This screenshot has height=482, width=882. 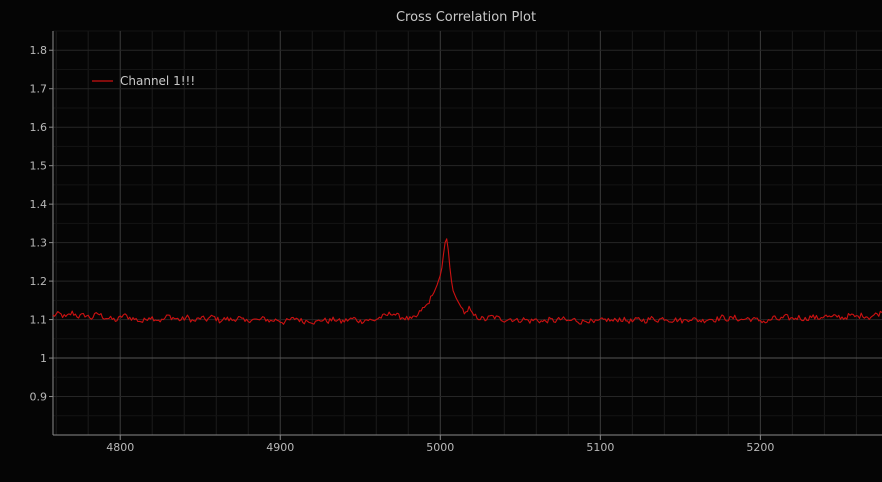 What do you see at coordinates (280, 447) in the screenshot?
I see `x-tick-label: 4900` at bounding box center [280, 447].